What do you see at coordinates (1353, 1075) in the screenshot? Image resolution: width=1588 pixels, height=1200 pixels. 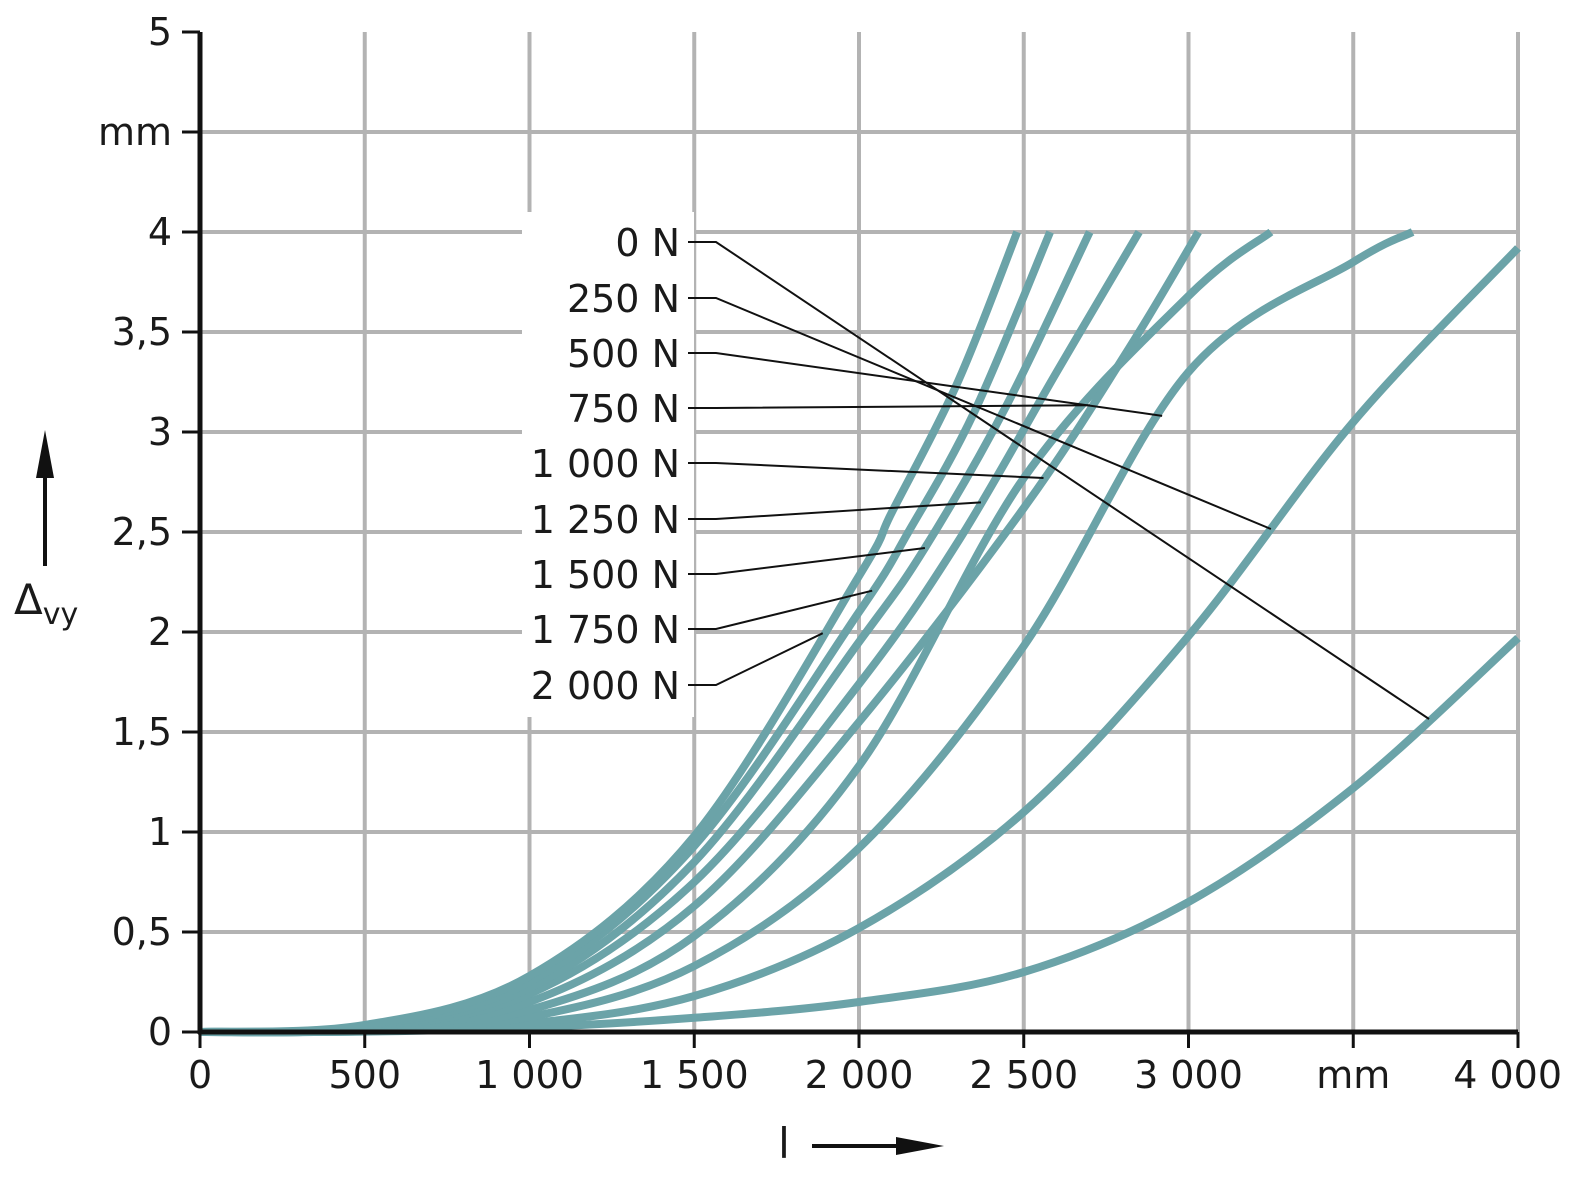 I see `x-unit-label: mm` at bounding box center [1353, 1075].